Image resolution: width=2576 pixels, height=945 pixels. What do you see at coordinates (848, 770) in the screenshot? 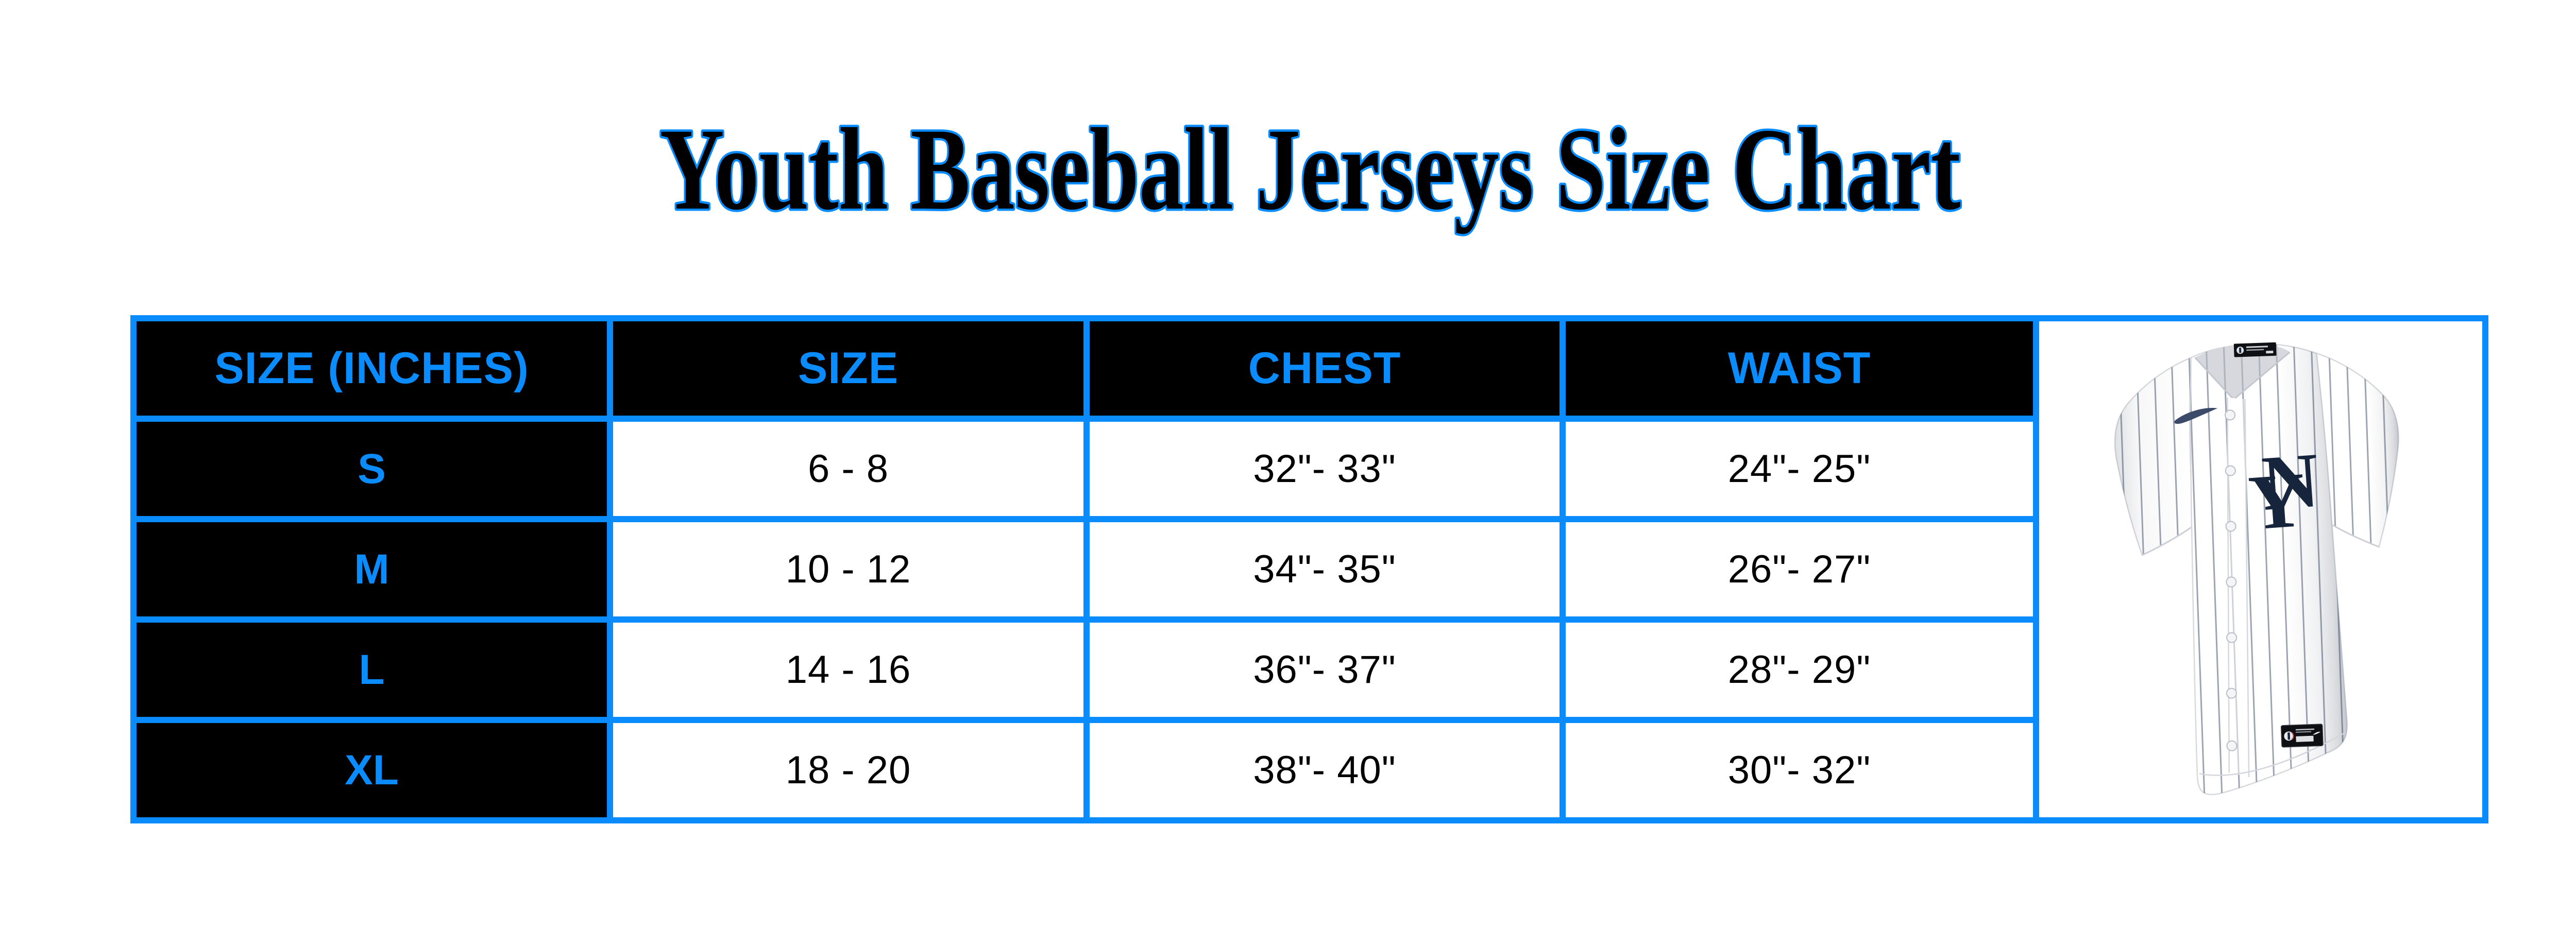
I see `row-xl-age-range: 18 - 20` at bounding box center [848, 770].